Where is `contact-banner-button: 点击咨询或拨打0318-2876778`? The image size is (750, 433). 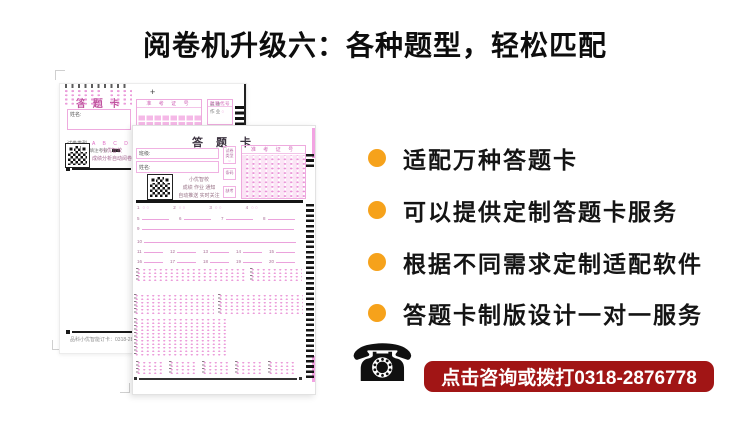 contact-banner-button: 点击咨询或拨打0318-2876778 is located at coordinates (569, 376).